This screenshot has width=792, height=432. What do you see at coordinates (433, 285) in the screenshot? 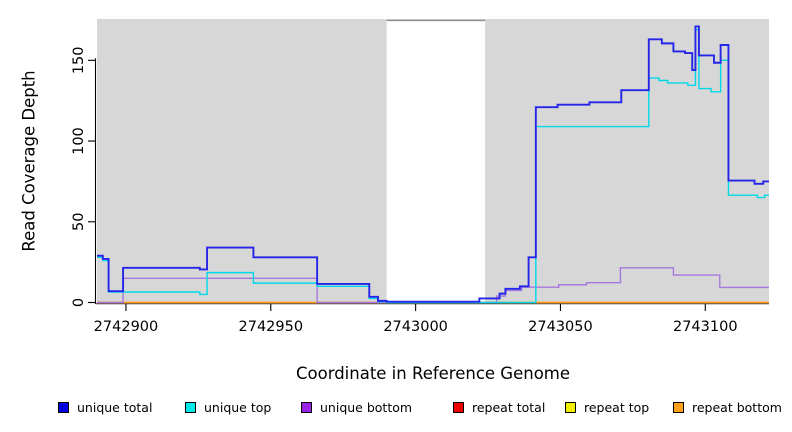
I see `series-line-unique-bottom` at bounding box center [433, 285].